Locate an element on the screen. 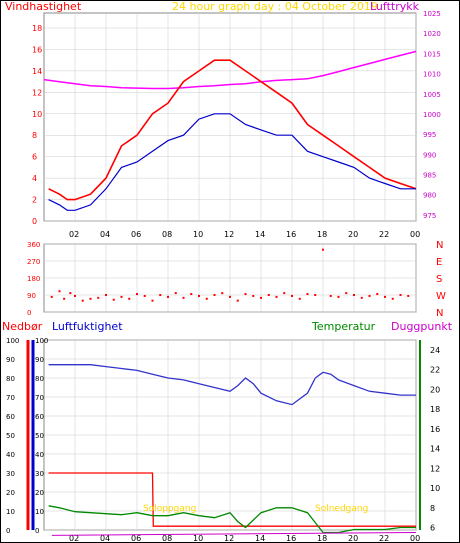 The image size is (460, 543). label-duggpunkt: Duggpunkt is located at coordinates (422, 326).